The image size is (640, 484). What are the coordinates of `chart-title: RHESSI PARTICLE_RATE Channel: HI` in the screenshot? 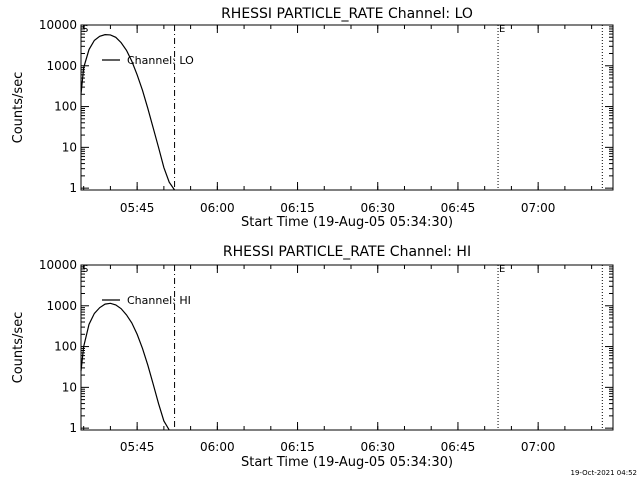 It's located at (347, 252).